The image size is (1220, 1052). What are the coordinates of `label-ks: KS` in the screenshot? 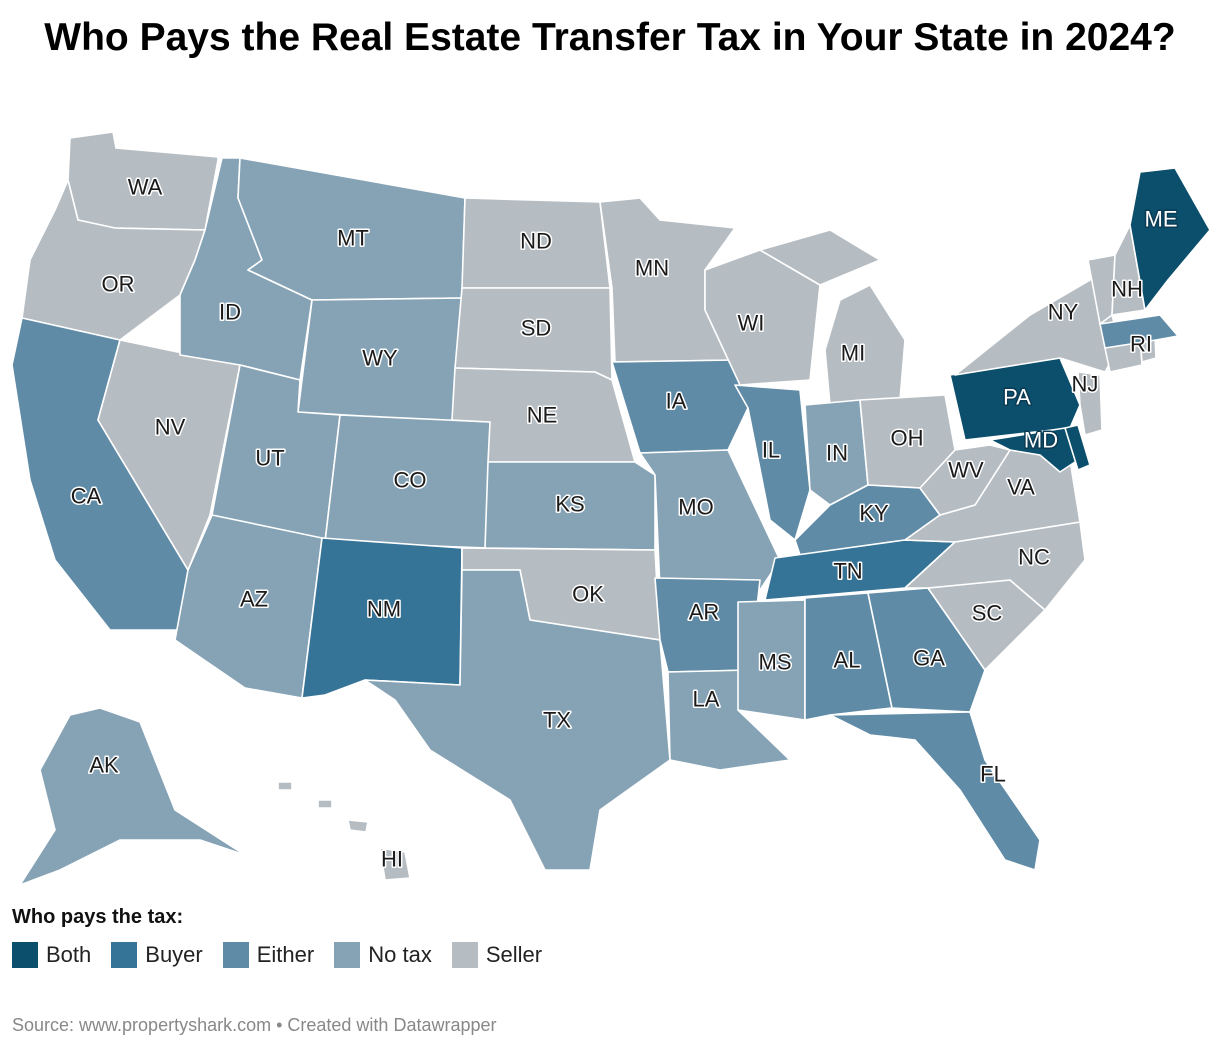 It's located at (569, 504).